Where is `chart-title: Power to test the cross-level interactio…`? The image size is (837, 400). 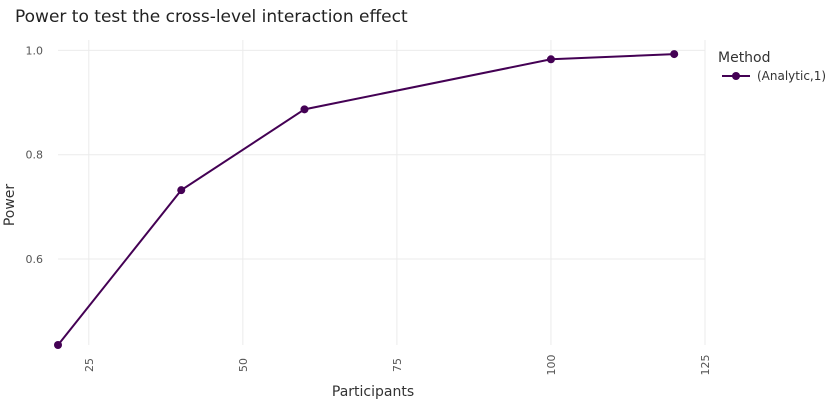 chart-title: Power to test the cross-level interactio… is located at coordinates (211, 17).